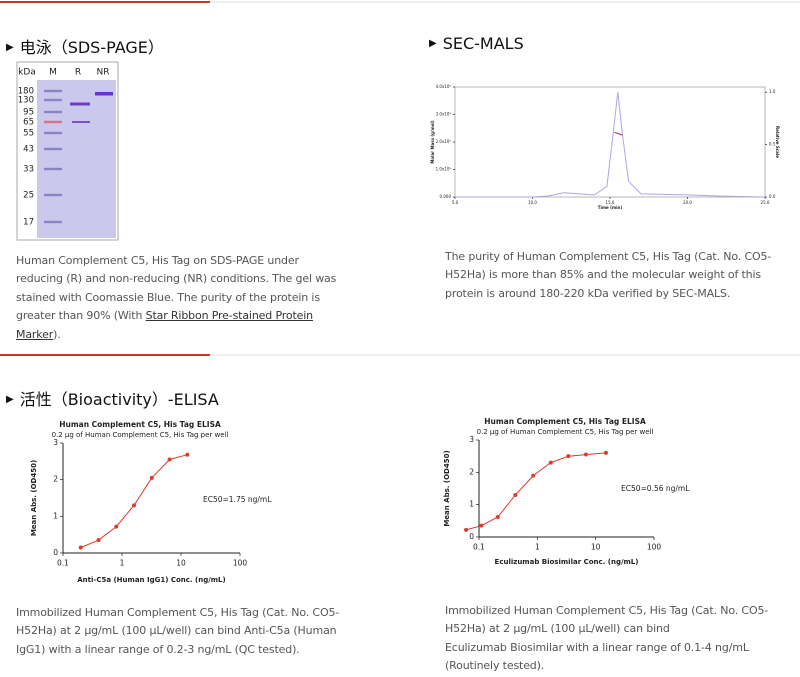  Describe the element at coordinates (28, 113) in the screenshot. I see `marker-label: 95` at that location.